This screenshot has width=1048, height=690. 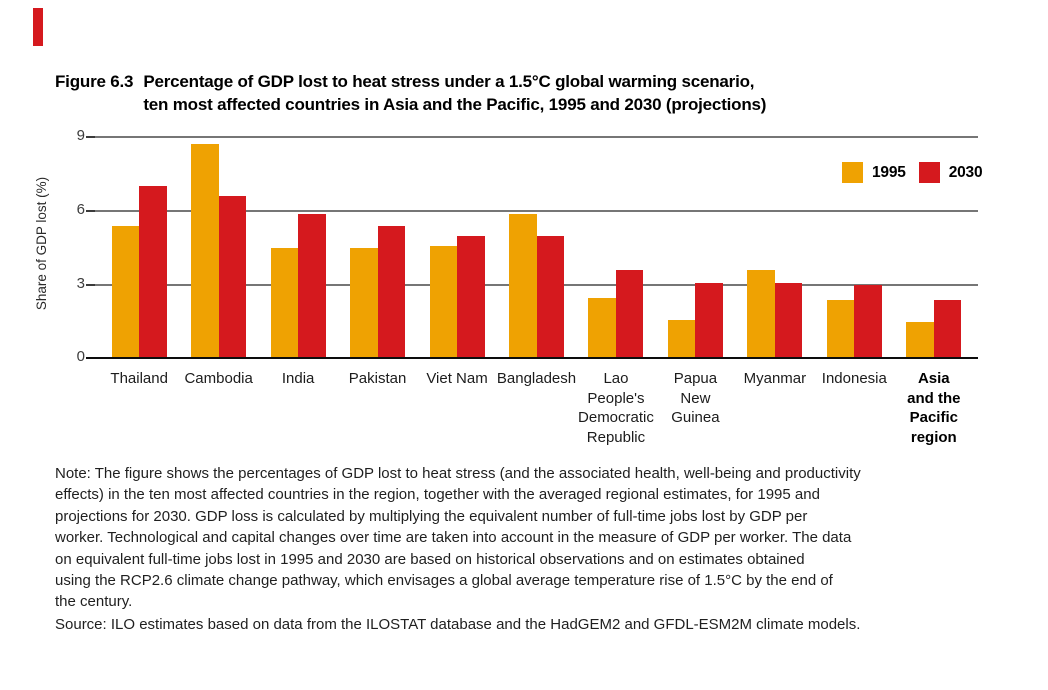 What do you see at coordinates (80, 210) in the screenshot?
I see `y-tick-label-6: 6` at bounding box center [80, 210].